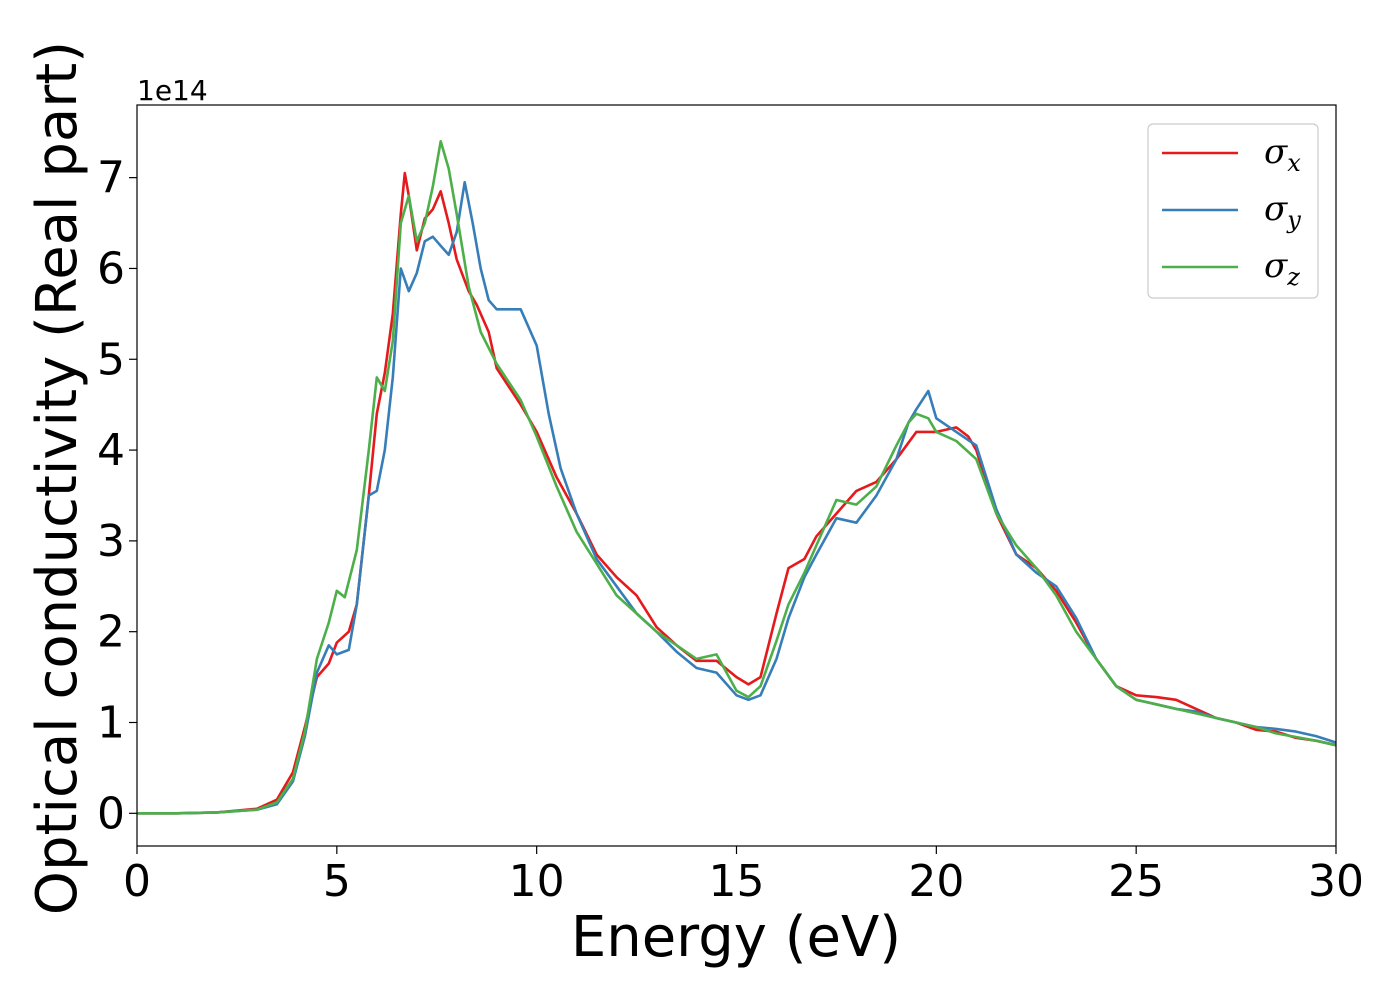 This screenshot has width=1400, height=1000. What do you see at coordinates (111, 723) in the screenshot?
I see `y-tick-label: 1` at bounding box center [111, 723].